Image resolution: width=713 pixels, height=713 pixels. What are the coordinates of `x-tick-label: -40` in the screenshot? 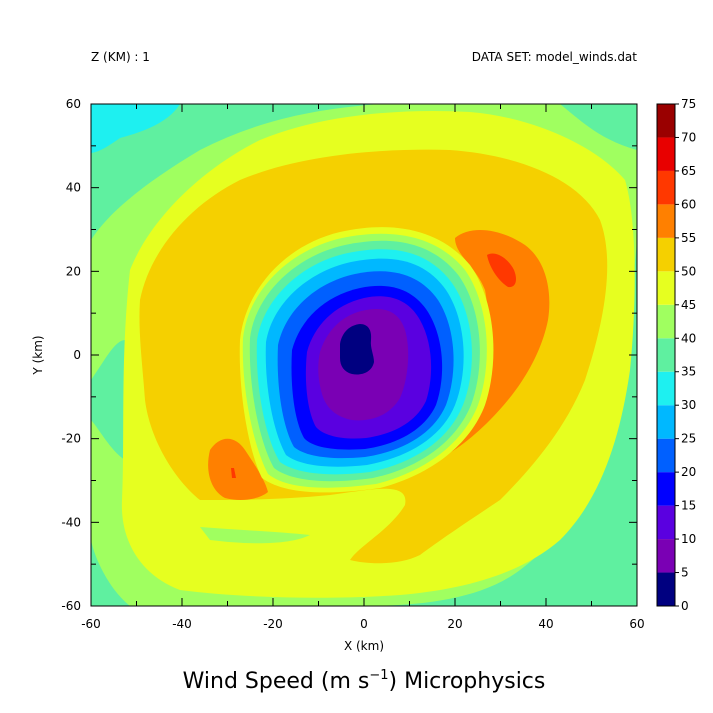 It's located at (182, 624).